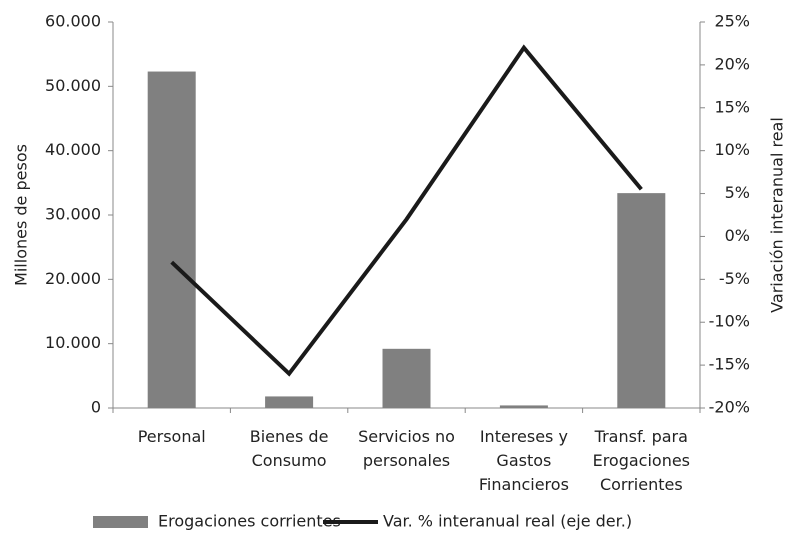 The image size is (790, 534). What do you see at coordinates (172, 436) in the screenshot?
I see `x-tick-label: Personal` at bounding box center [172, 436].